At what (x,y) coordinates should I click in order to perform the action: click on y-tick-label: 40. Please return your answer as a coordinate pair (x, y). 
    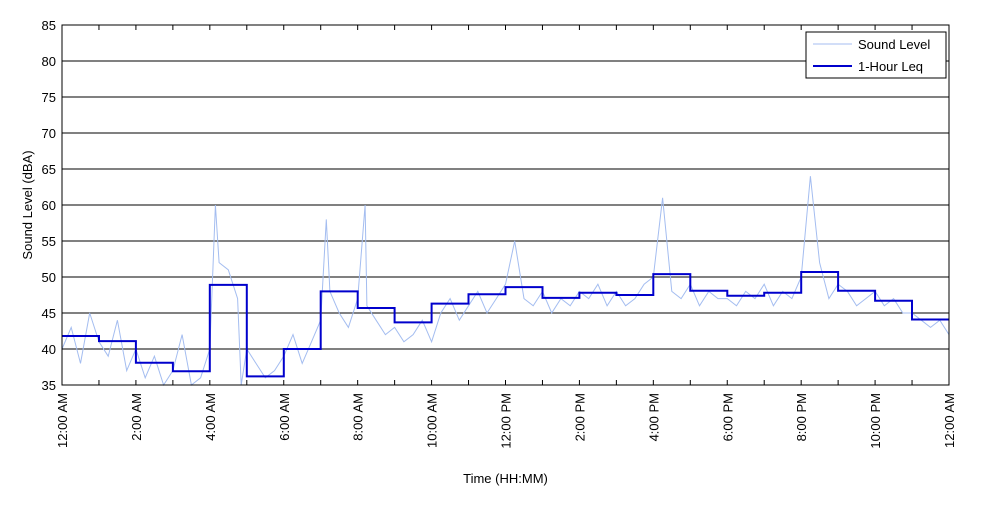
    Looking at the image, I should click on (49, 349).